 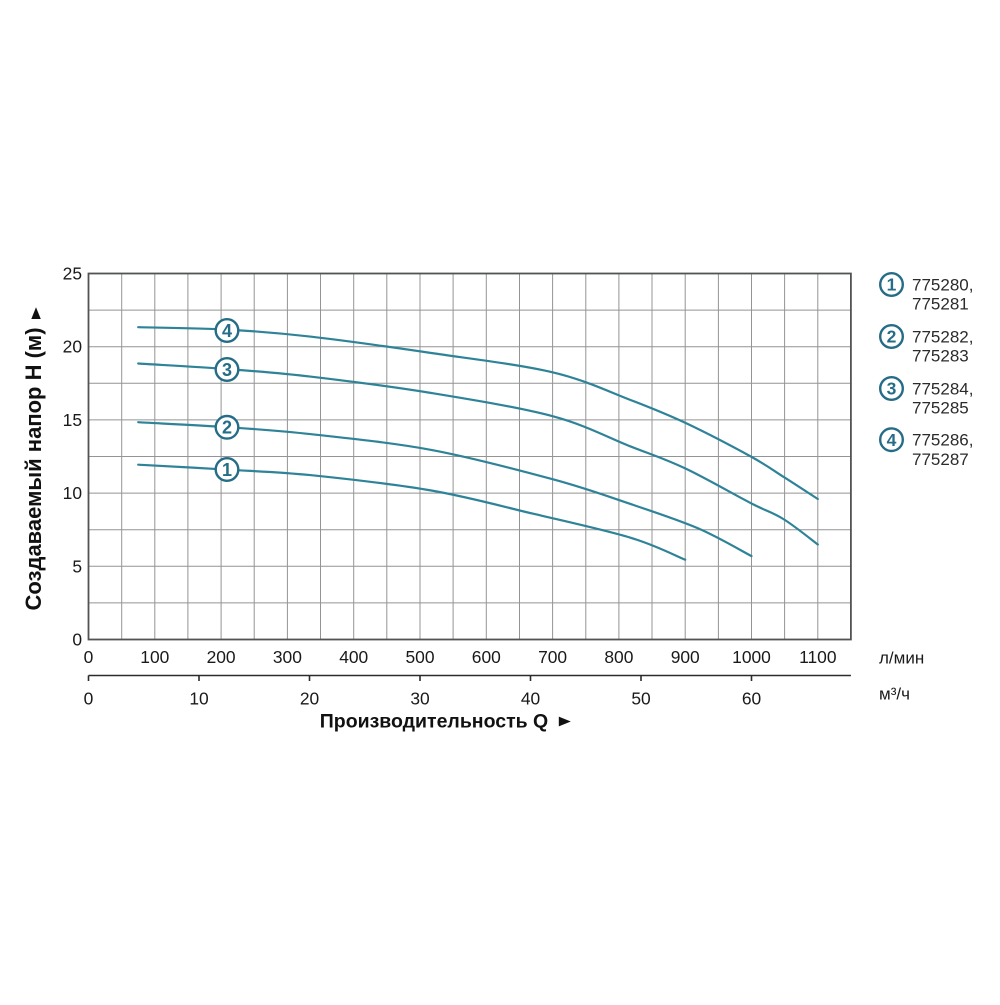 I want to click on svg-text: 800, so click(x=618, y=657).